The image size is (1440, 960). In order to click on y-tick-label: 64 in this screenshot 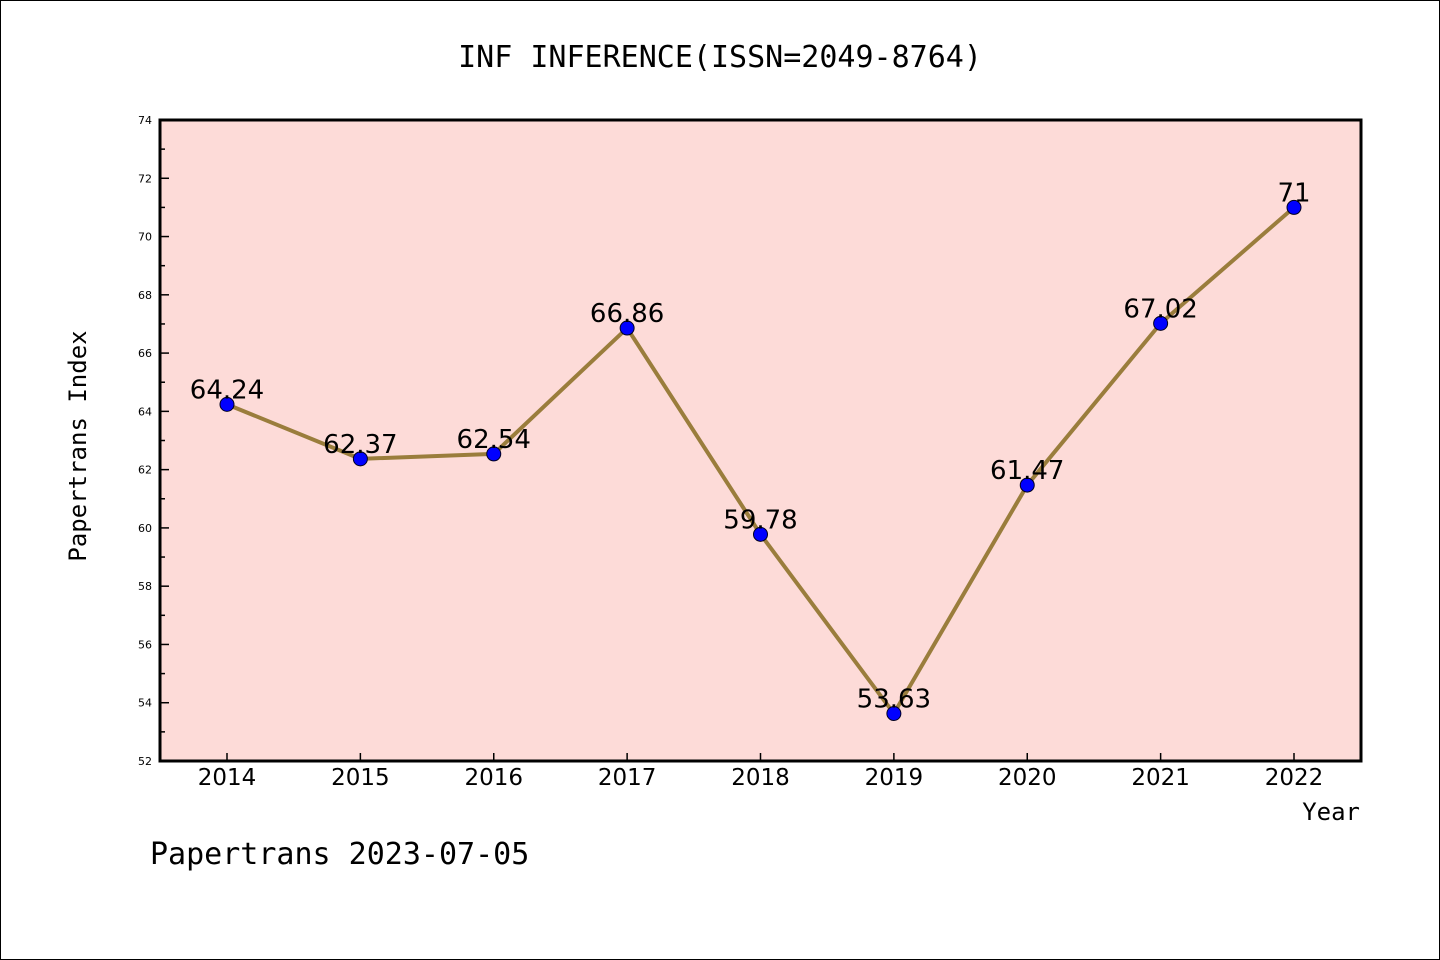, I will do `click(145, 411)`.